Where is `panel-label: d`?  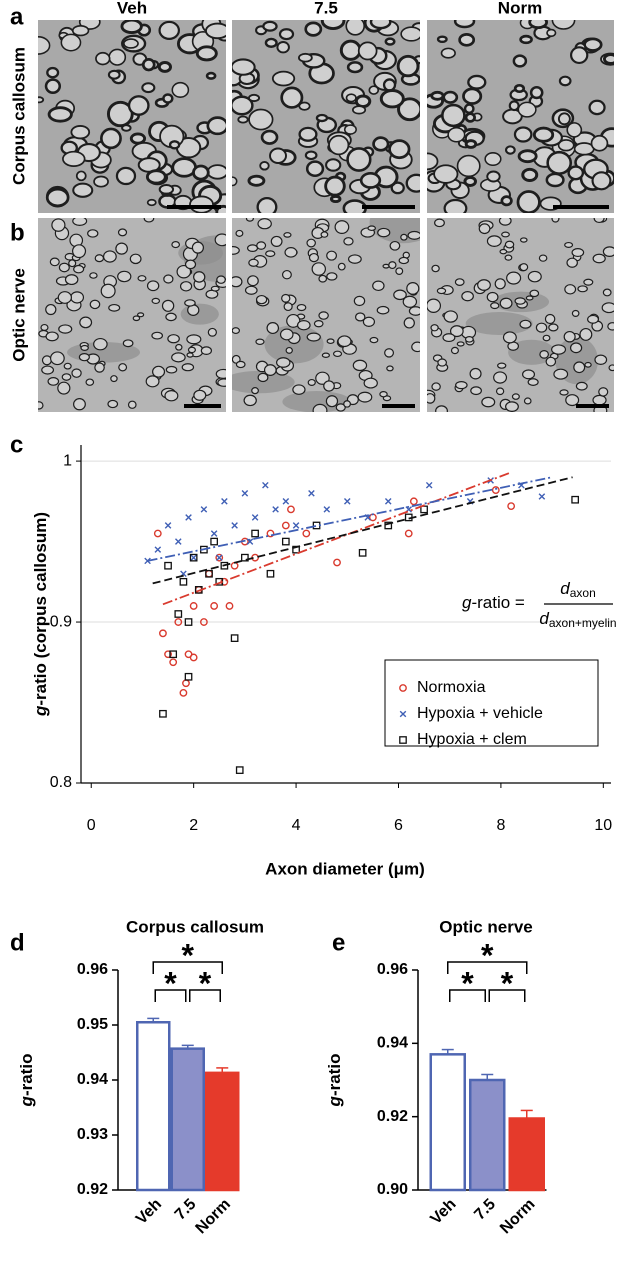 panel-label: d is located at coordinates (17, 942).